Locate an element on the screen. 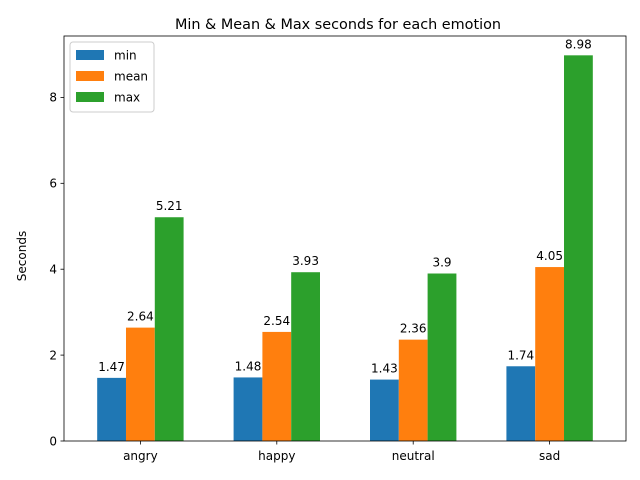 The image size is (640, 480). data-label-mean-neutral: 2.36 is located at coordinates (413, 329).